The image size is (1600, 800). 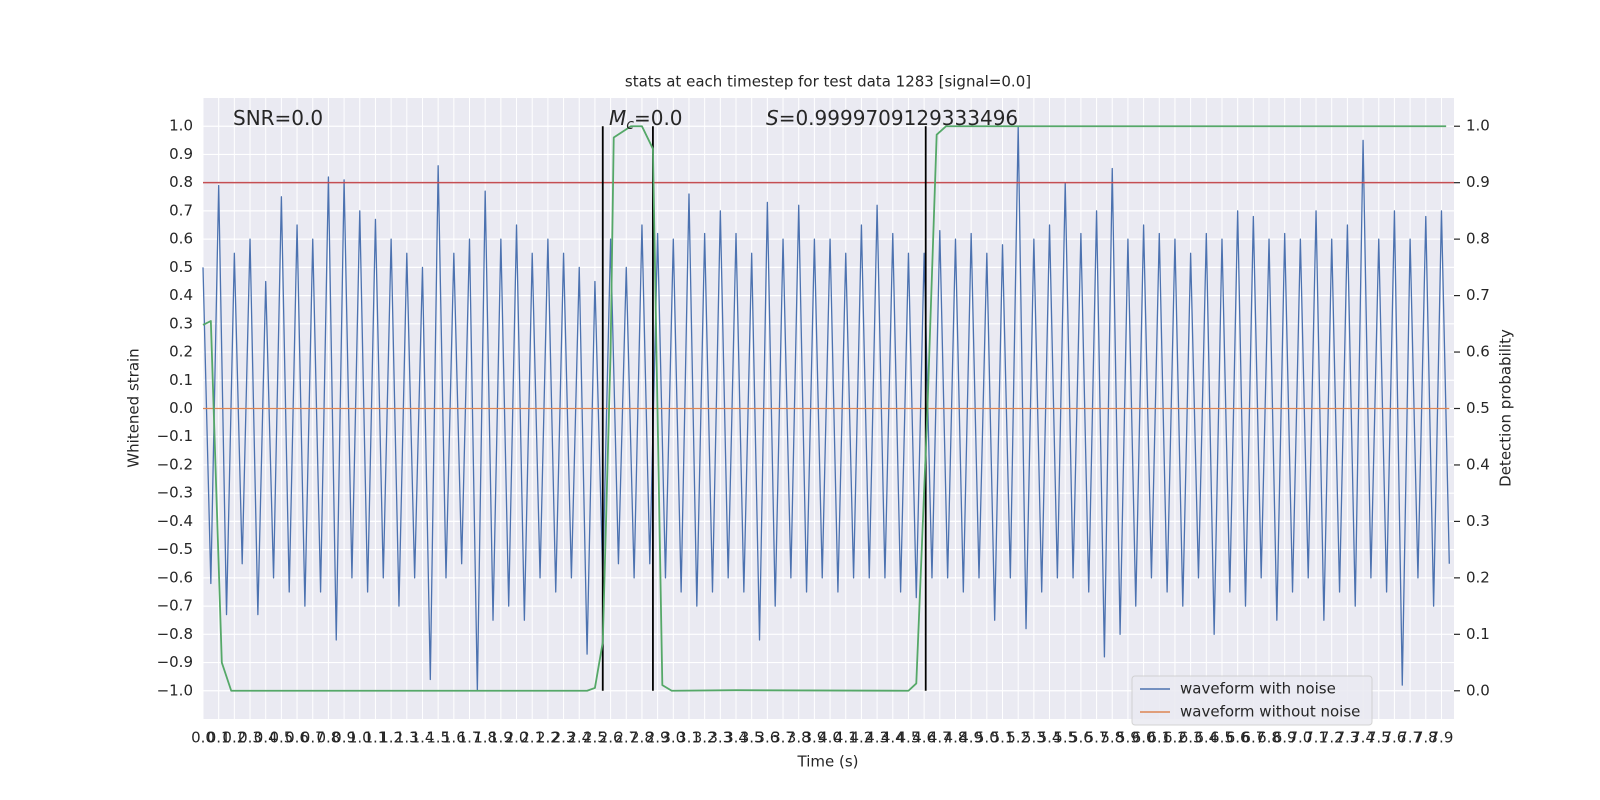 I want to click on x-tick-label: 1.0, so click(x=360, y=738).